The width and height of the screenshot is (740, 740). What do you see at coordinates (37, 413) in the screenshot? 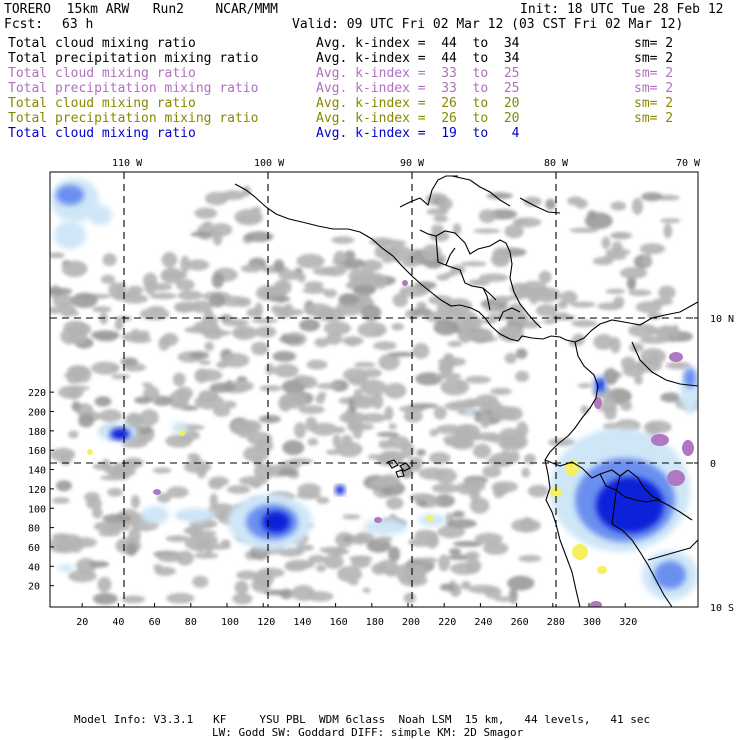
I see `y-tick-label: 200` at bounding box center [37, 413].